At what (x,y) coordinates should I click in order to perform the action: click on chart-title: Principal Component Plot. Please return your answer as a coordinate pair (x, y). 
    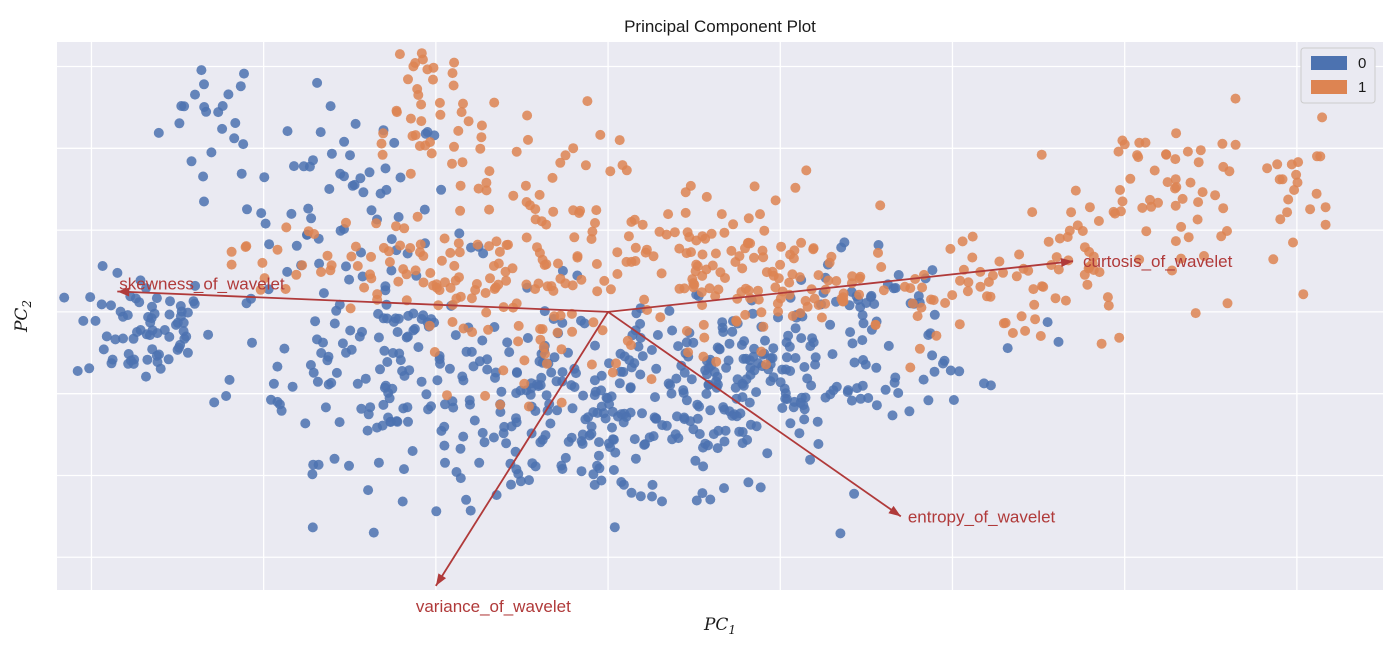
    Looking at the image, I should click on (720, 26).